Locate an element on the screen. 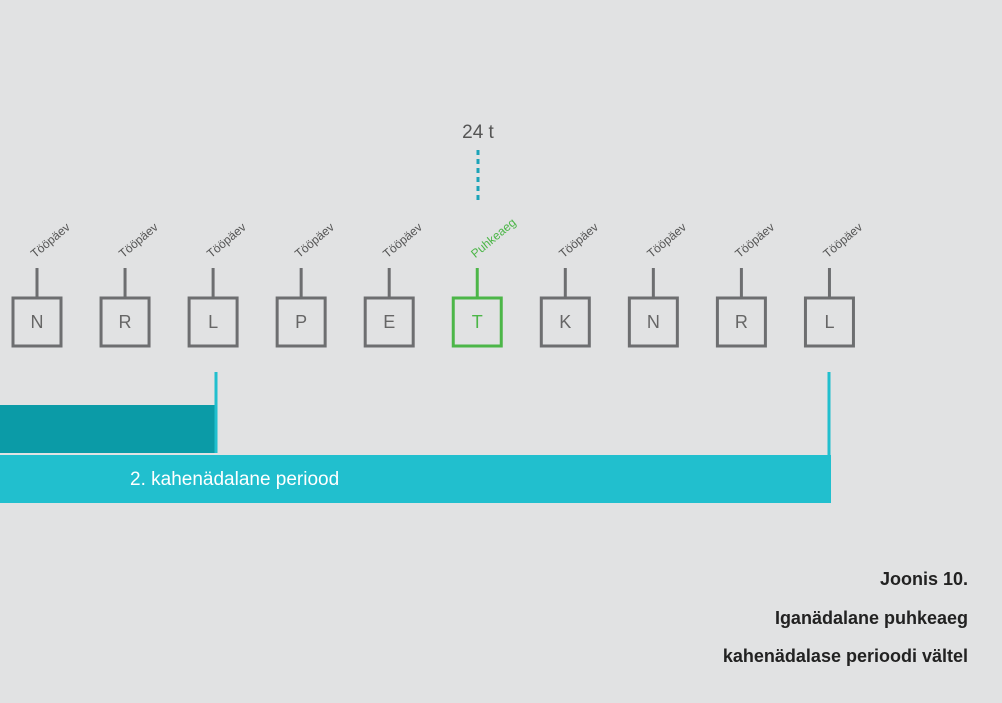  day-letter: E is located at coordinates (389, 322).